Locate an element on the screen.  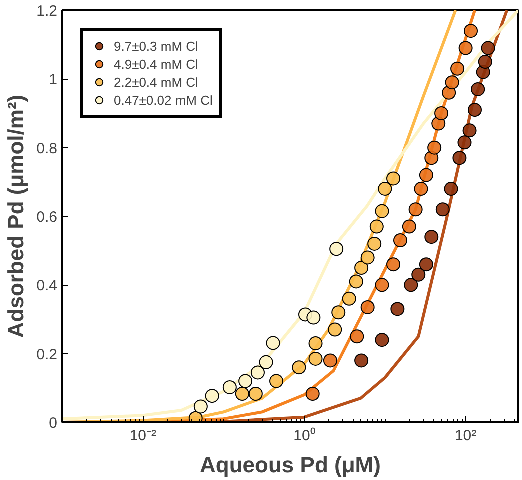
y-tick-label: 1 is located at coordinates (53, 80).